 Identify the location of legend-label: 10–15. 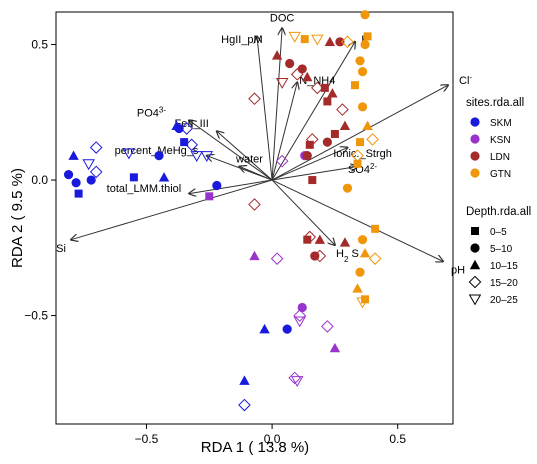
(504, 266).